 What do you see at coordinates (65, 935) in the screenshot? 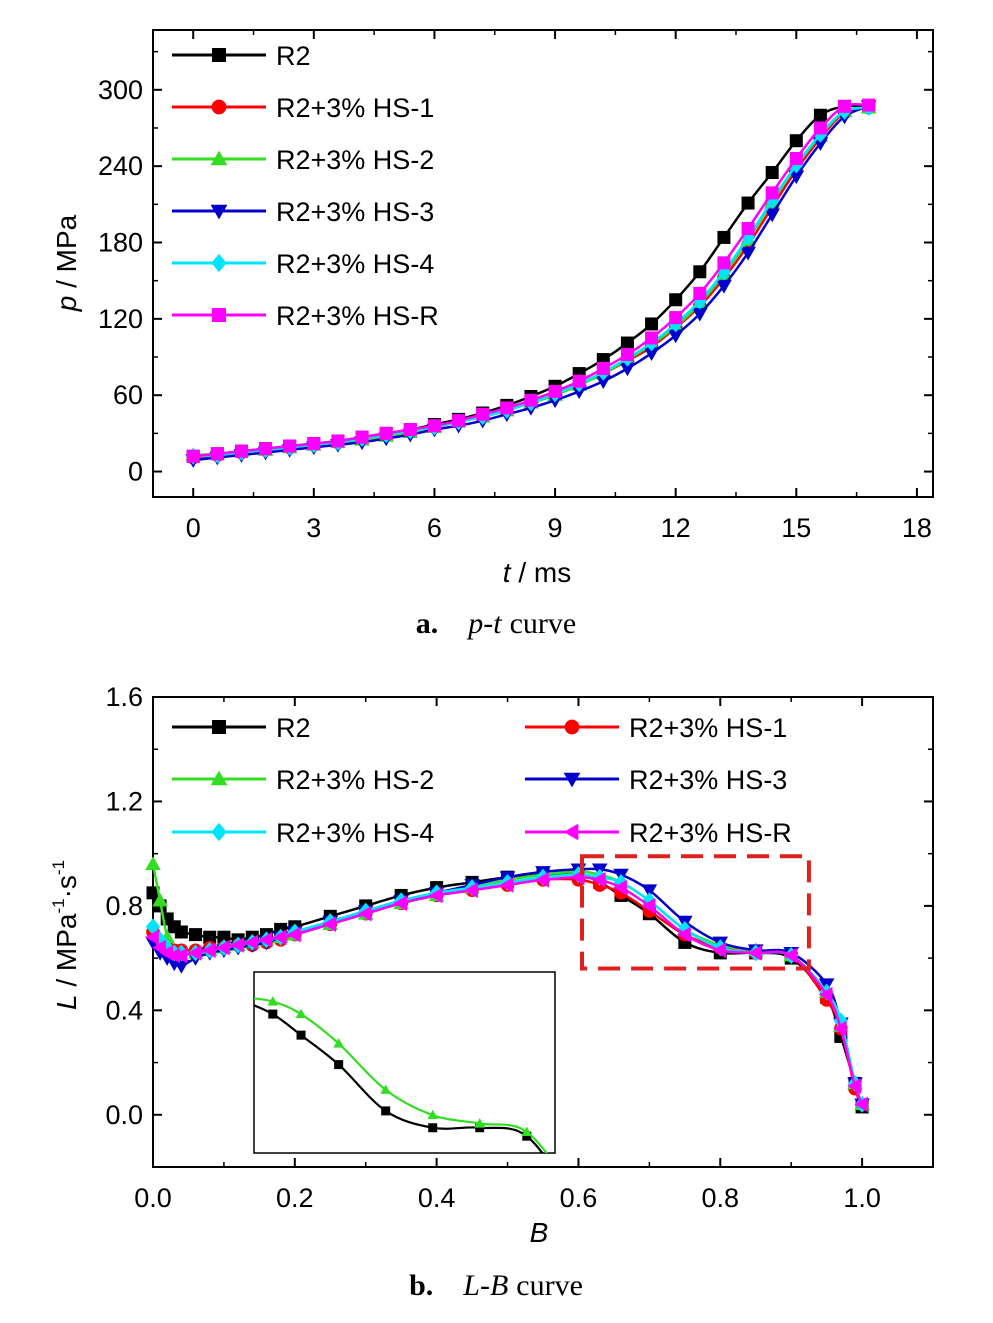
I see `panel-b-y-axis-label: L / MPa-1·s-1` at bounding box center [65, 935].